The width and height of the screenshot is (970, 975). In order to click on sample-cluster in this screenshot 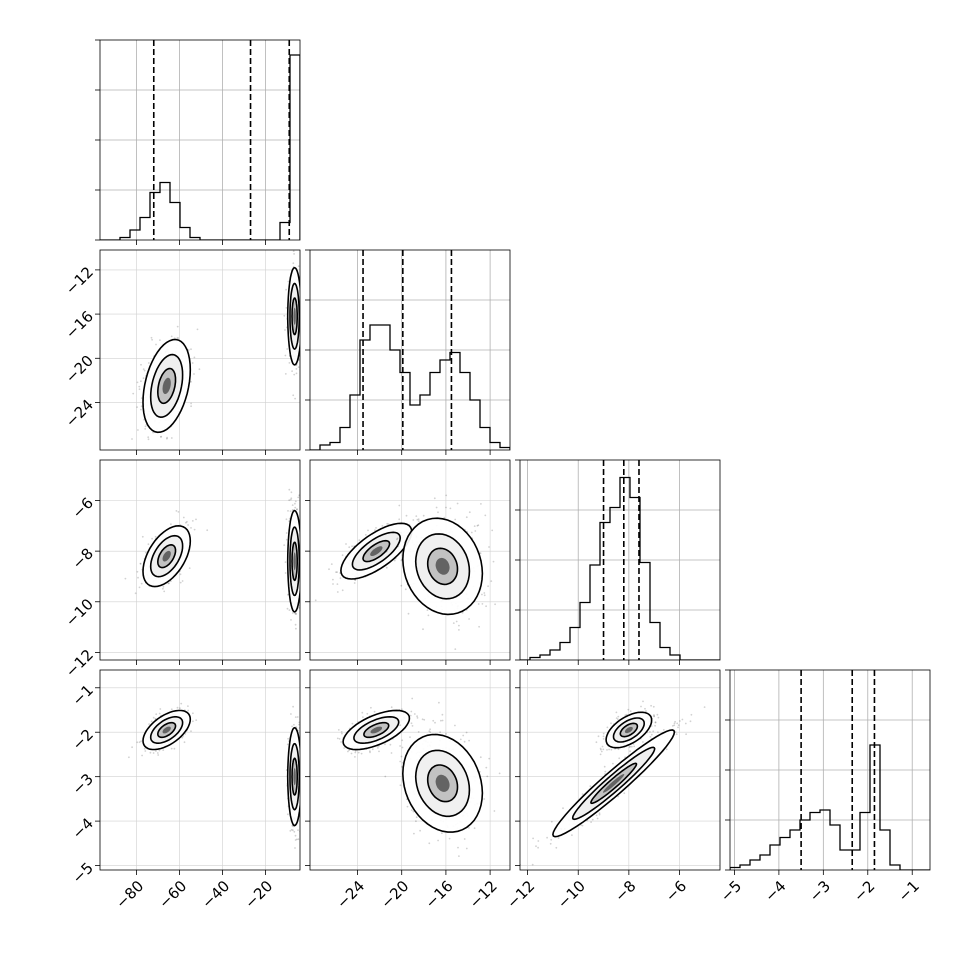, I will do `click(167, 552)`.